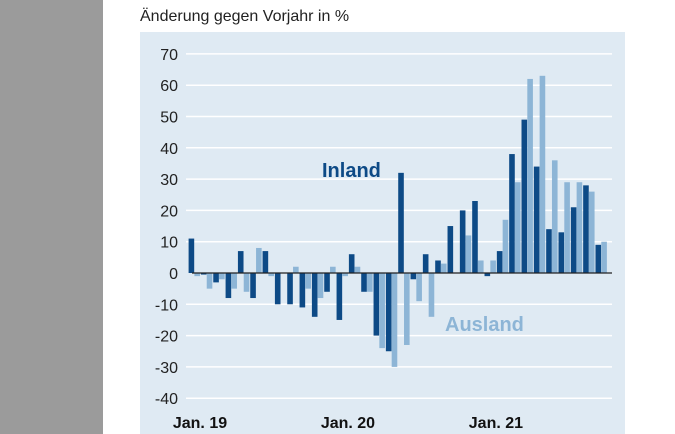 This screenshot has width=675, height=434. I want to click on y-tick-label: 30, so click(169, 180).